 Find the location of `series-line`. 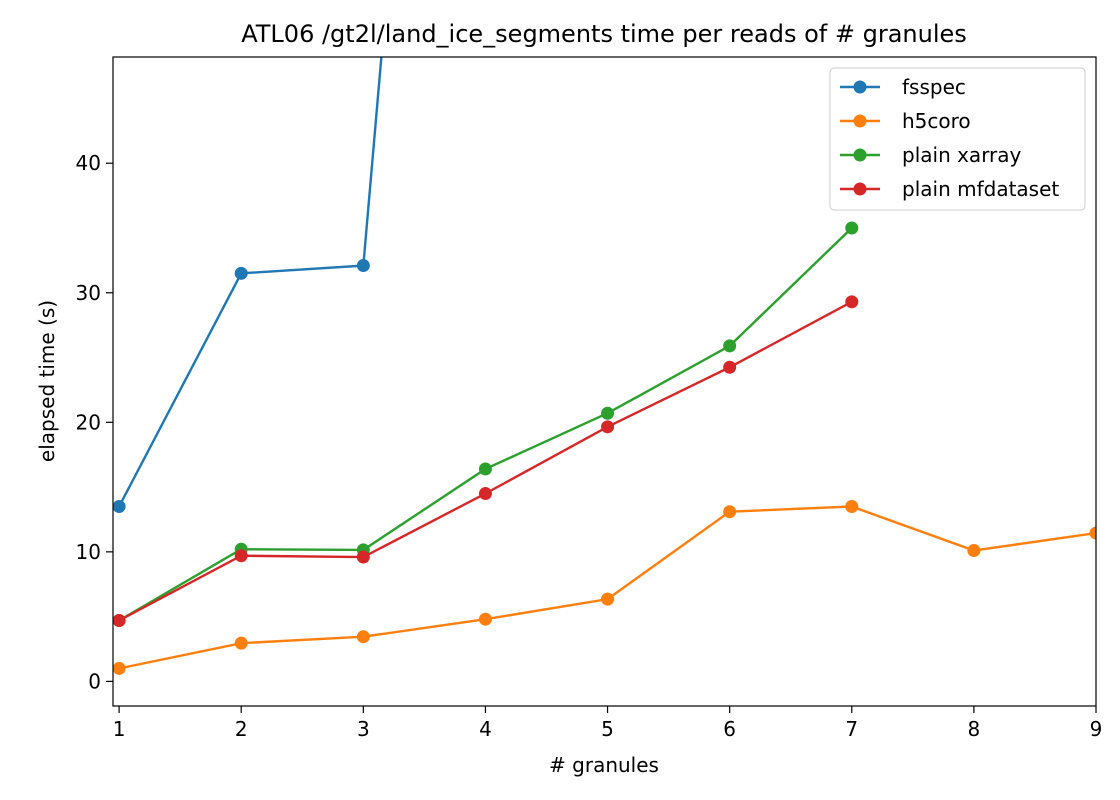

series-line is located at coordinates (250, 282).